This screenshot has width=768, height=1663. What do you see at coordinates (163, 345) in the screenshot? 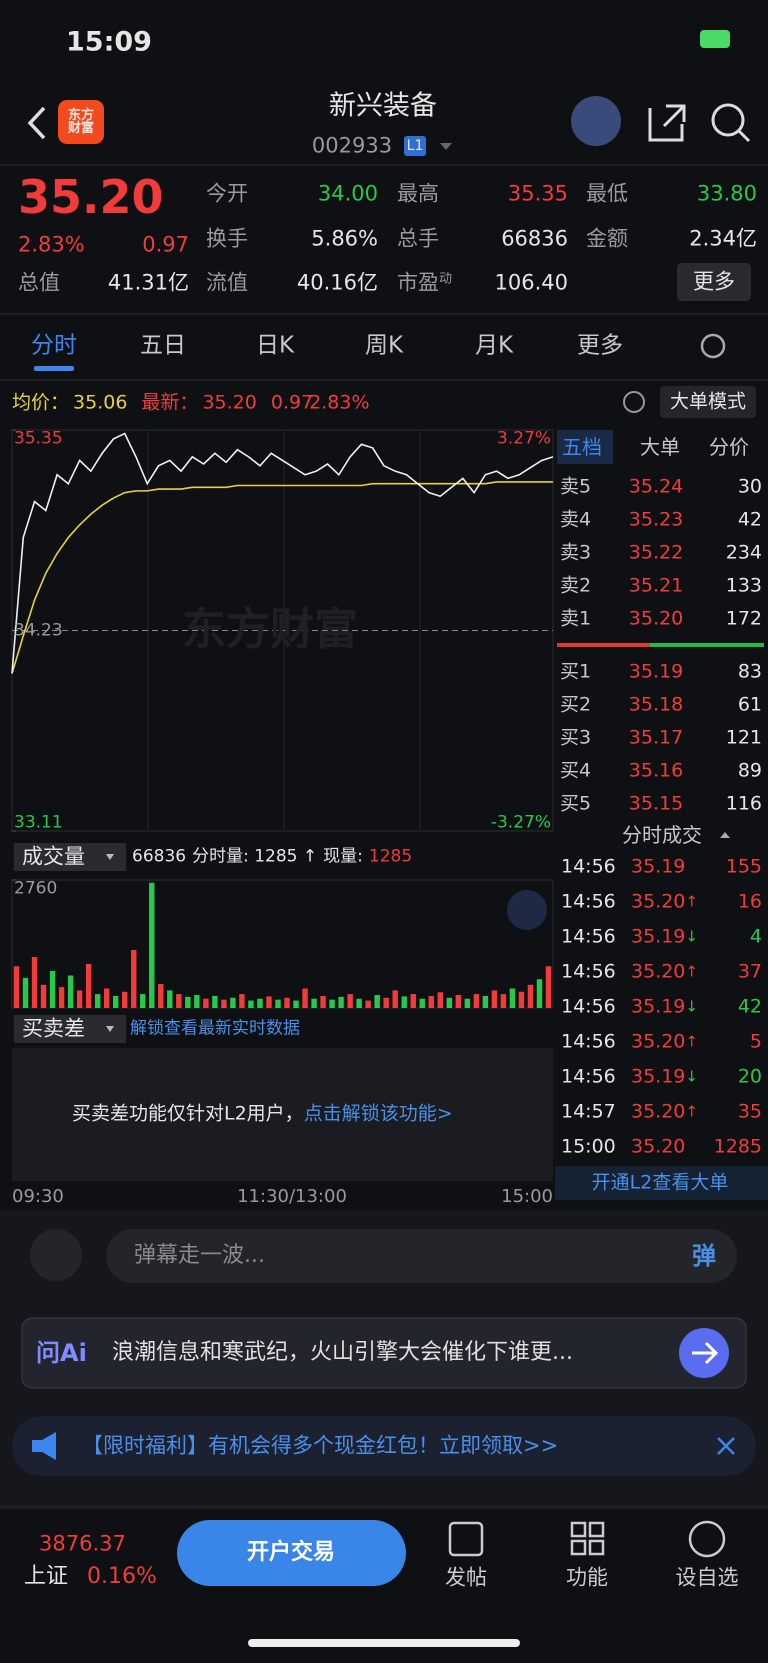
I see `tab: 五日` at bounding box center [163, 345].